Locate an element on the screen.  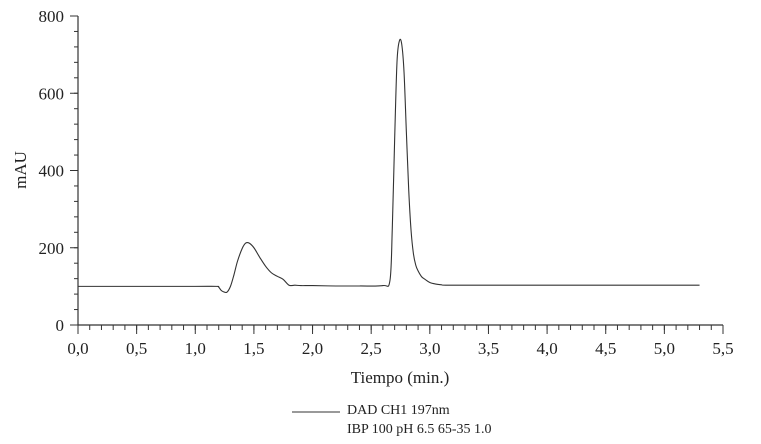
y-tick-labels: 0 200 400 600 800 is located at coordinates (52, 171).